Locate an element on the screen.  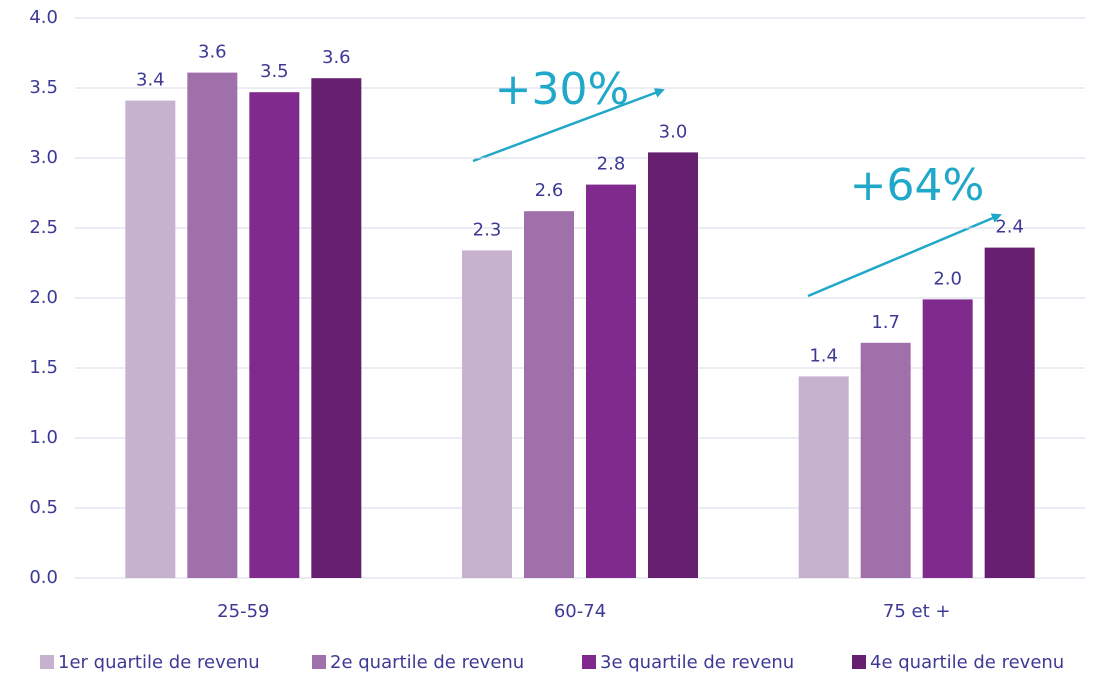
y-tick-label: 0.5 is located at coordinates (43, 507).